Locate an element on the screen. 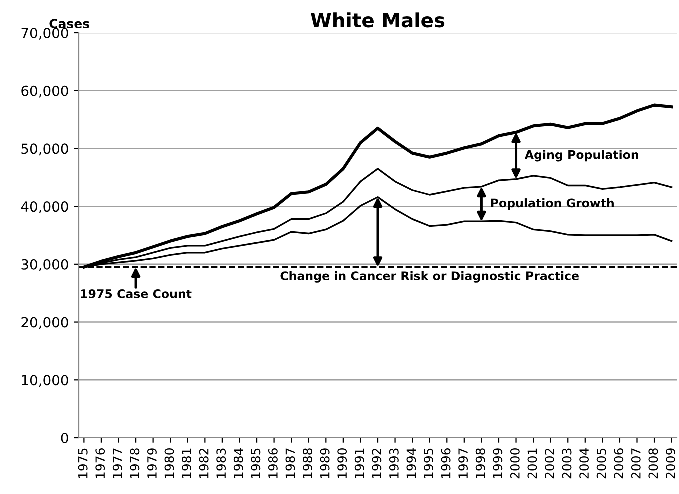  x-tick-label: 1985 is located at coordinates (256, 463).